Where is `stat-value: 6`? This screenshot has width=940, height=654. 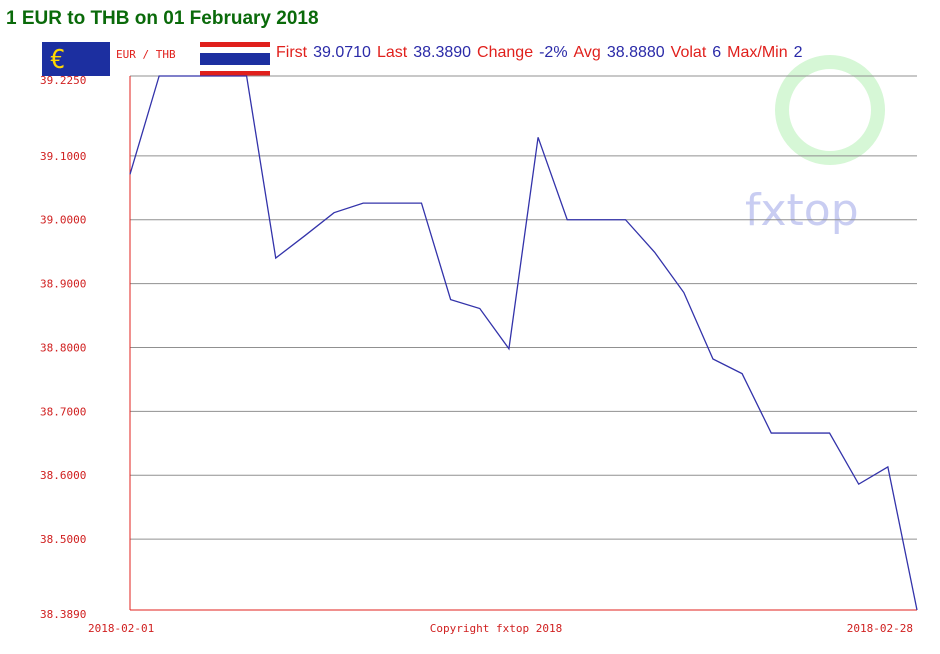 stat-value: 6 is located at coordinates (717, 52).